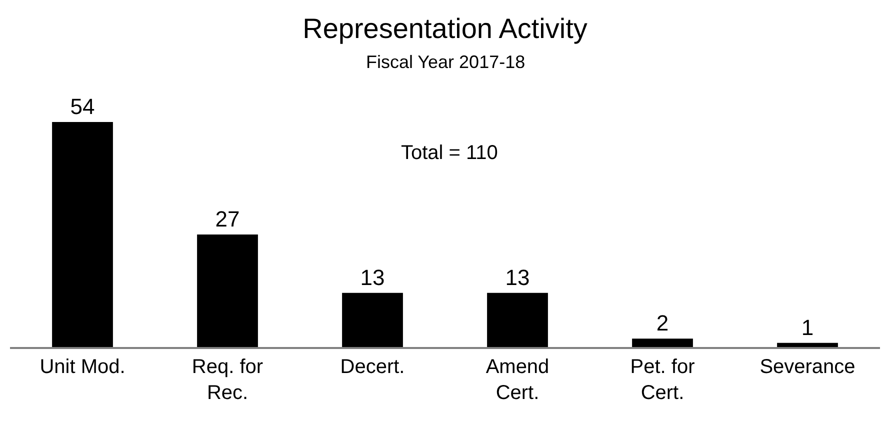  I want to click on x-tick-label: Decert., so click(372, 367).